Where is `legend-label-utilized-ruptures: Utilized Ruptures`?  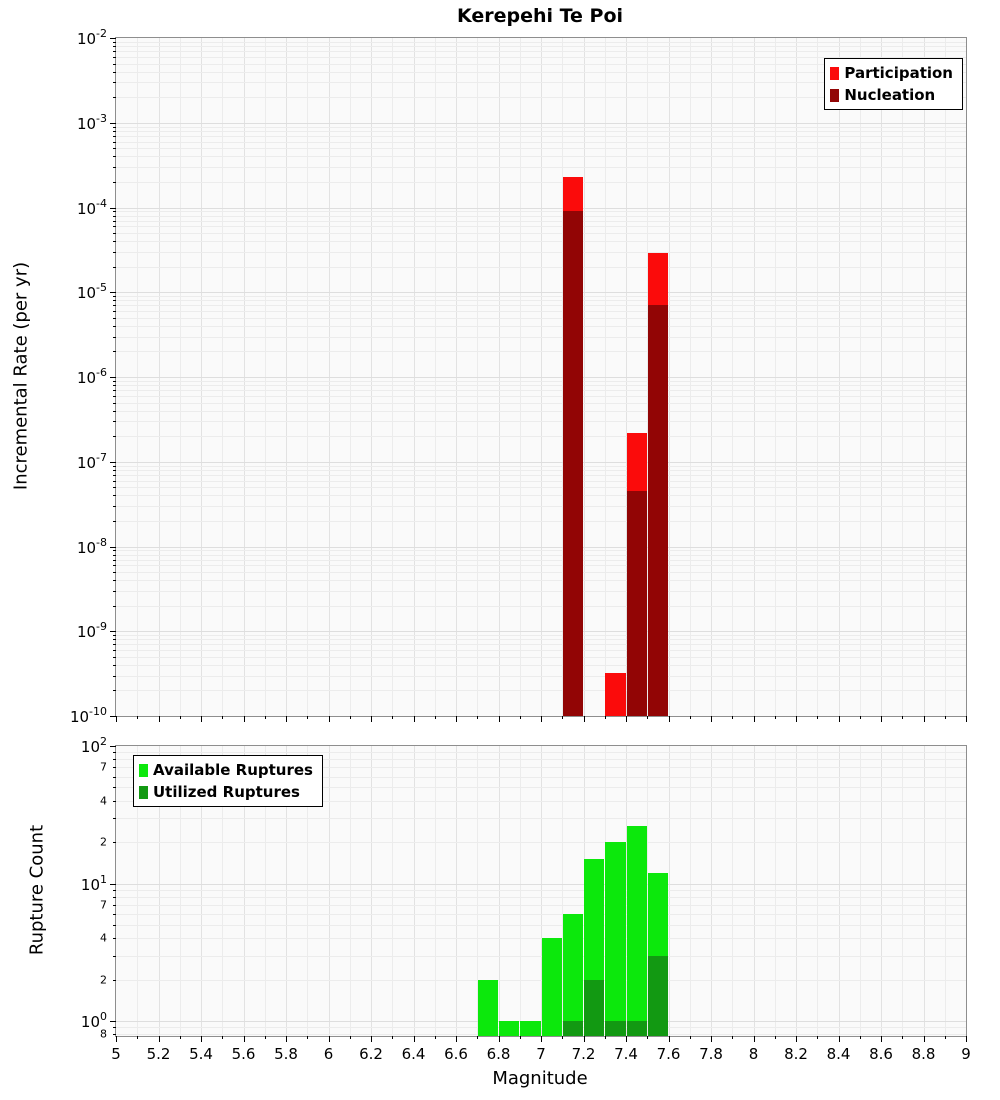
legend-label-utilized-ruptures: Utilized Ruptures is located at coordinates (226, 792).